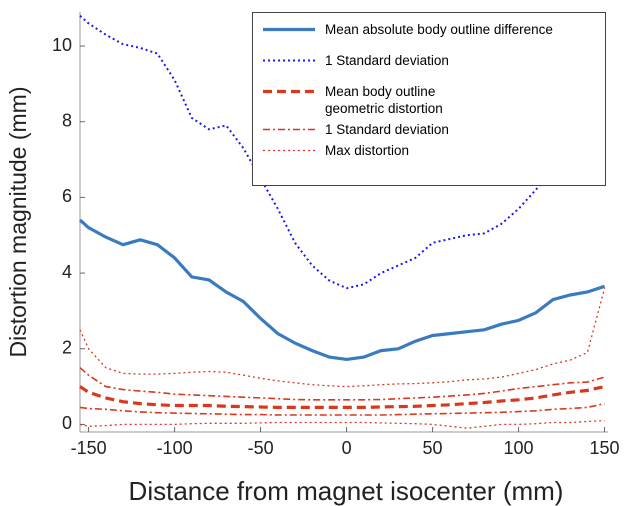 This screenshot has width=634, height=506. What do you see at coordinates (261, 448) in the screenshot?
I see `x-tick-label: -50` at bounding box center [261, 448].